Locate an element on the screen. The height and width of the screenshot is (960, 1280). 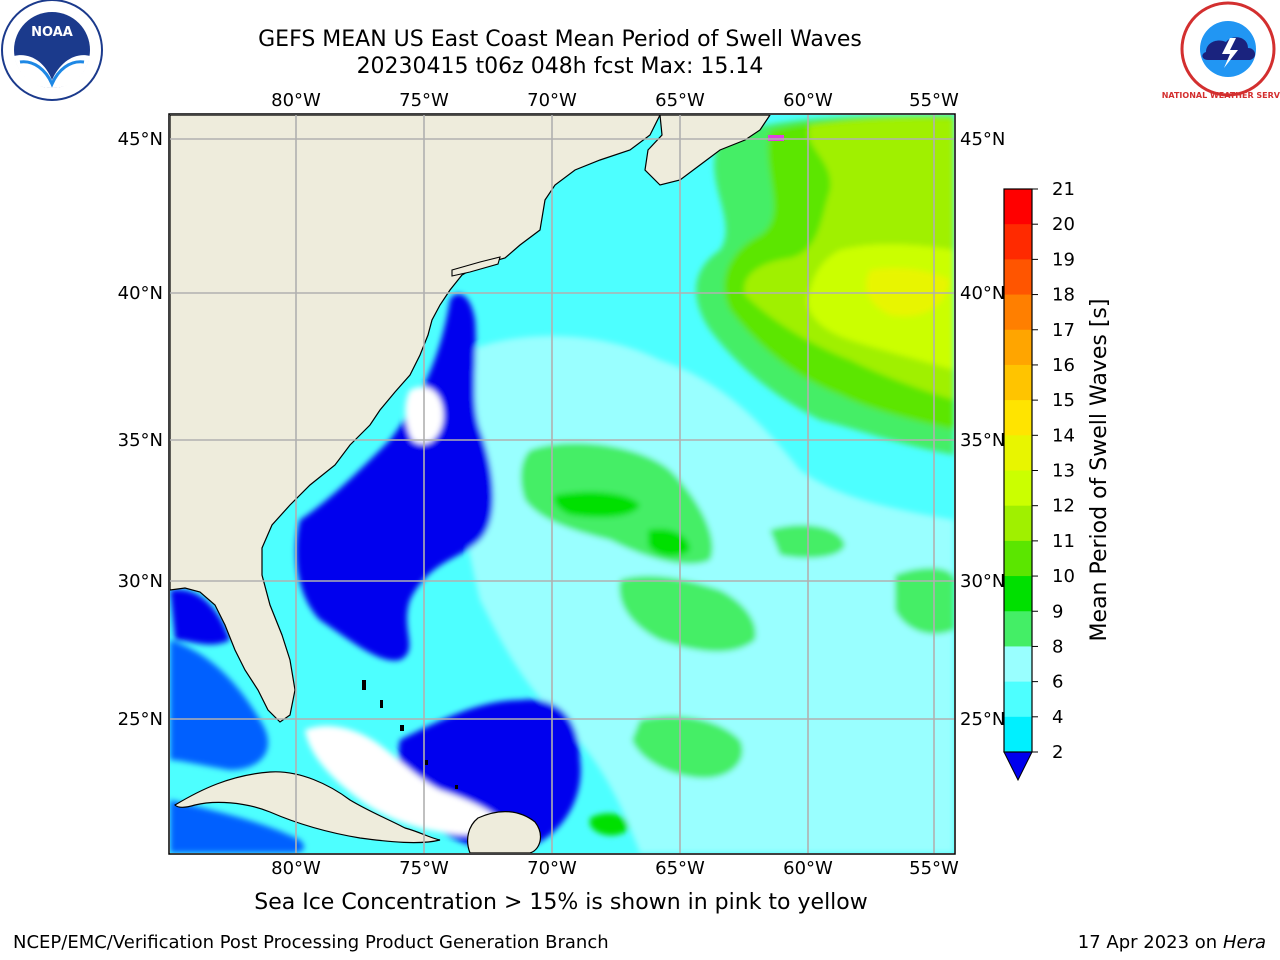
swell-region-6to8-bottom is located at coordinates (237, 826).